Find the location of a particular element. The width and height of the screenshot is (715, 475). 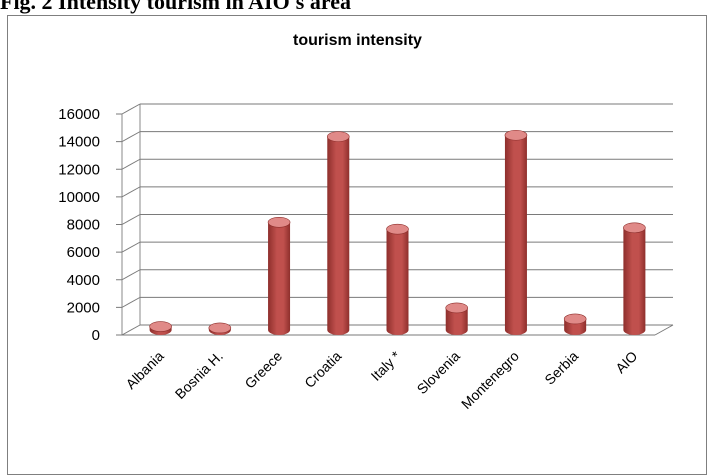

y-tick-label: 2000 is located at coordinates (83, 307).